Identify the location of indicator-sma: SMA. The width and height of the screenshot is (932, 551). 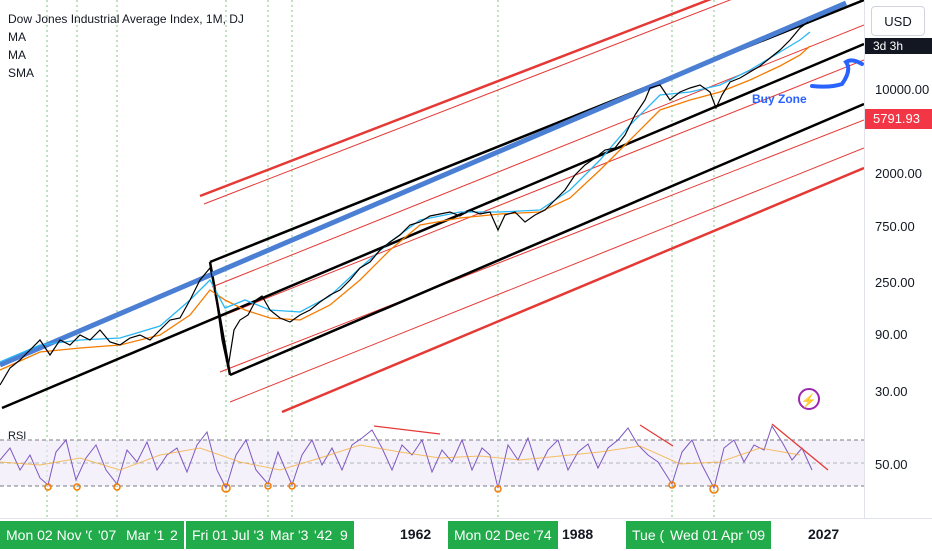
(21, 73).